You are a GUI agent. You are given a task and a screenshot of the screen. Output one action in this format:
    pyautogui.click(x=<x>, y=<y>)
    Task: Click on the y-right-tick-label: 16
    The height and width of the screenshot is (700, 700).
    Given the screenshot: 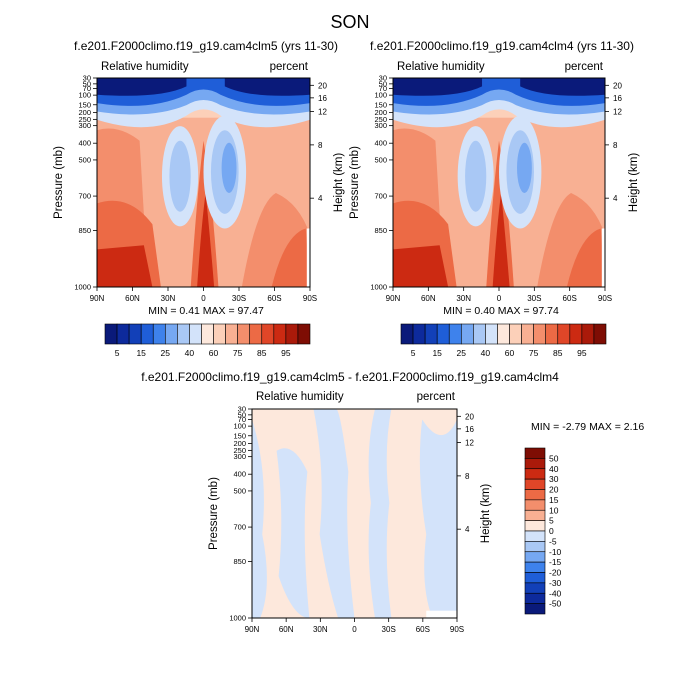 What is the action you would take?
    pyautogui.click(x=469, y=429)
    